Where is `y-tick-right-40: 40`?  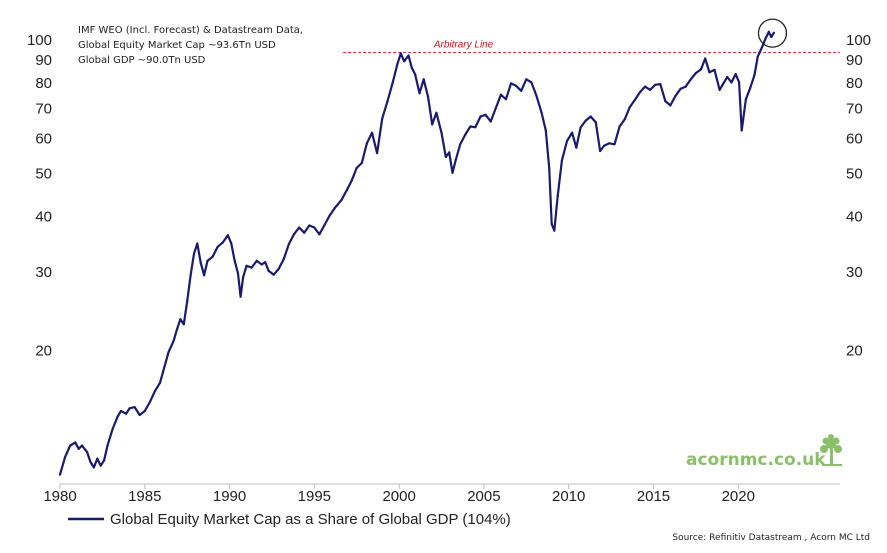 y-tick-right-40: 40 is located at coordinates (854, 217).